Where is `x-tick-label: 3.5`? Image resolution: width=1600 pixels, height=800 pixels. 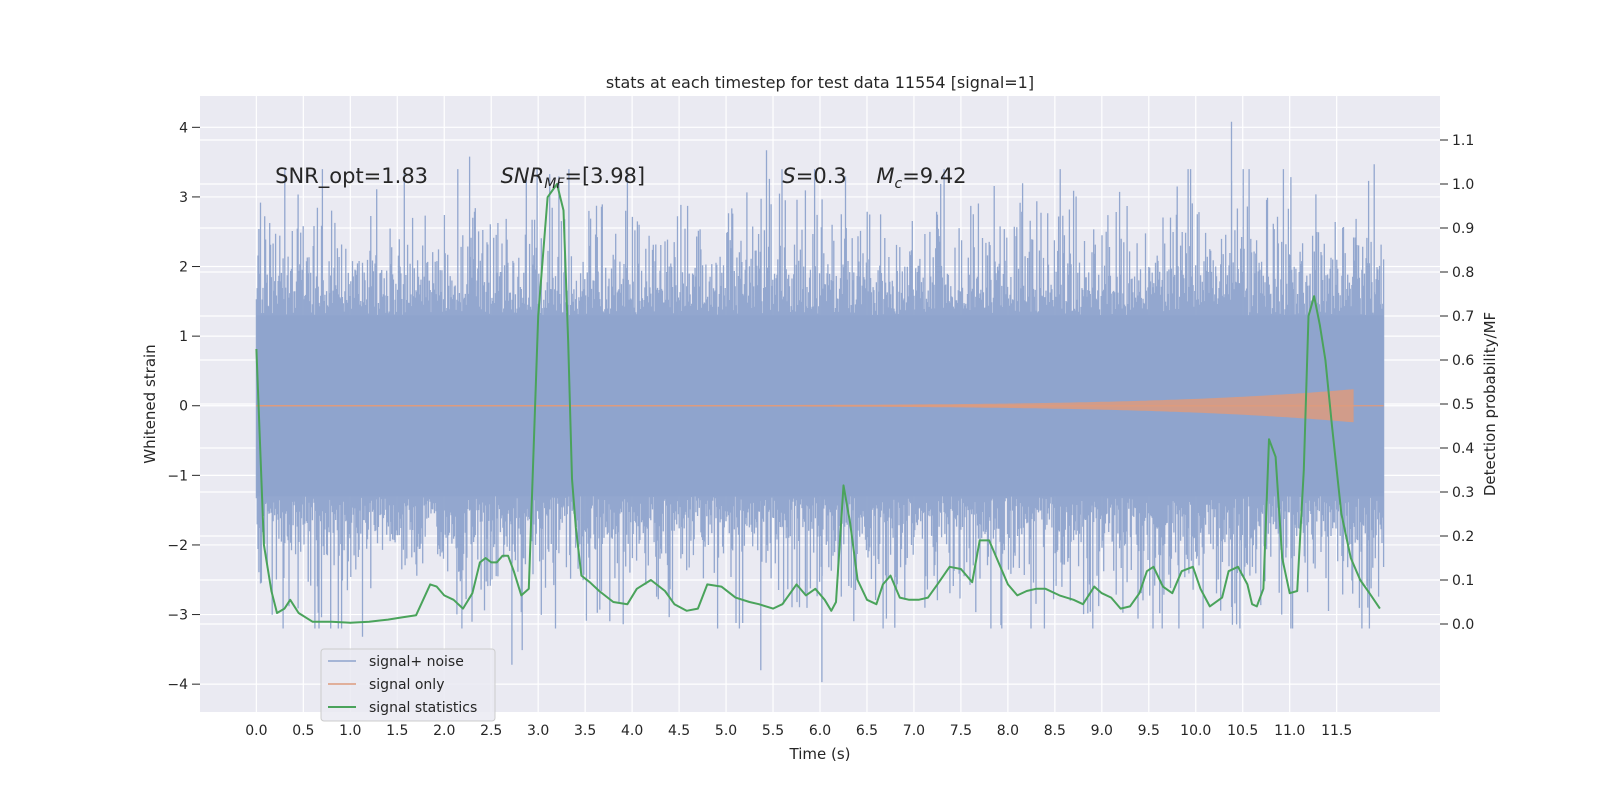
x-tick-label: 3.5 is located at coordinates (585, 731).